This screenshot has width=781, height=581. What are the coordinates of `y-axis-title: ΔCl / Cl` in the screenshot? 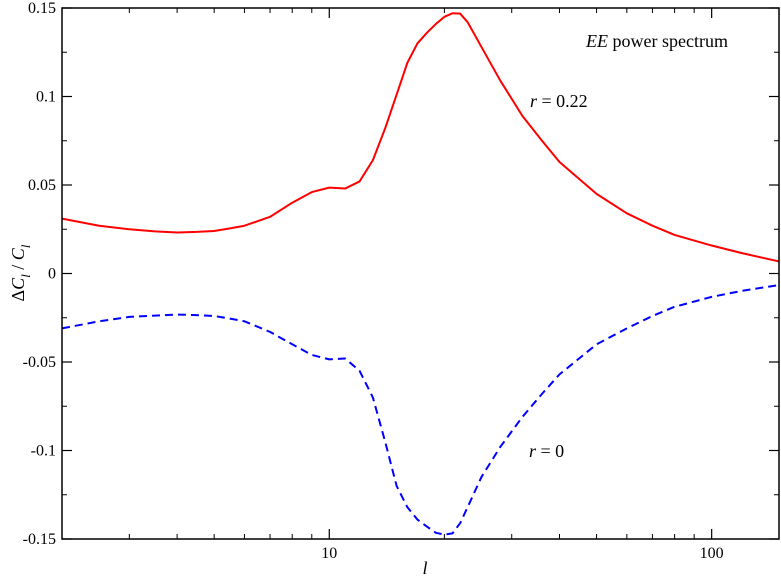 It's located at (20, 272).